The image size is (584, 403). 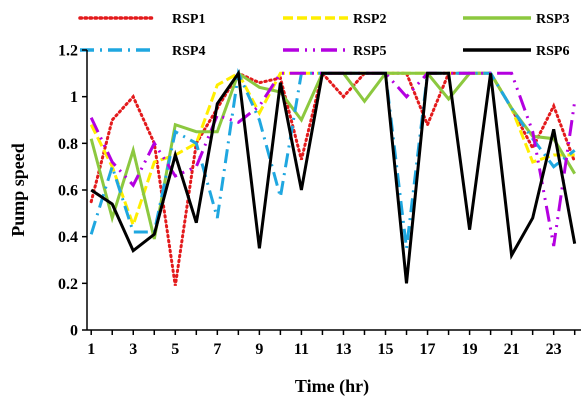 What do you see at coordinates (188, 19) in the screenshot?
I see `legend-label: RSP1` at bounding box center [188, 19].